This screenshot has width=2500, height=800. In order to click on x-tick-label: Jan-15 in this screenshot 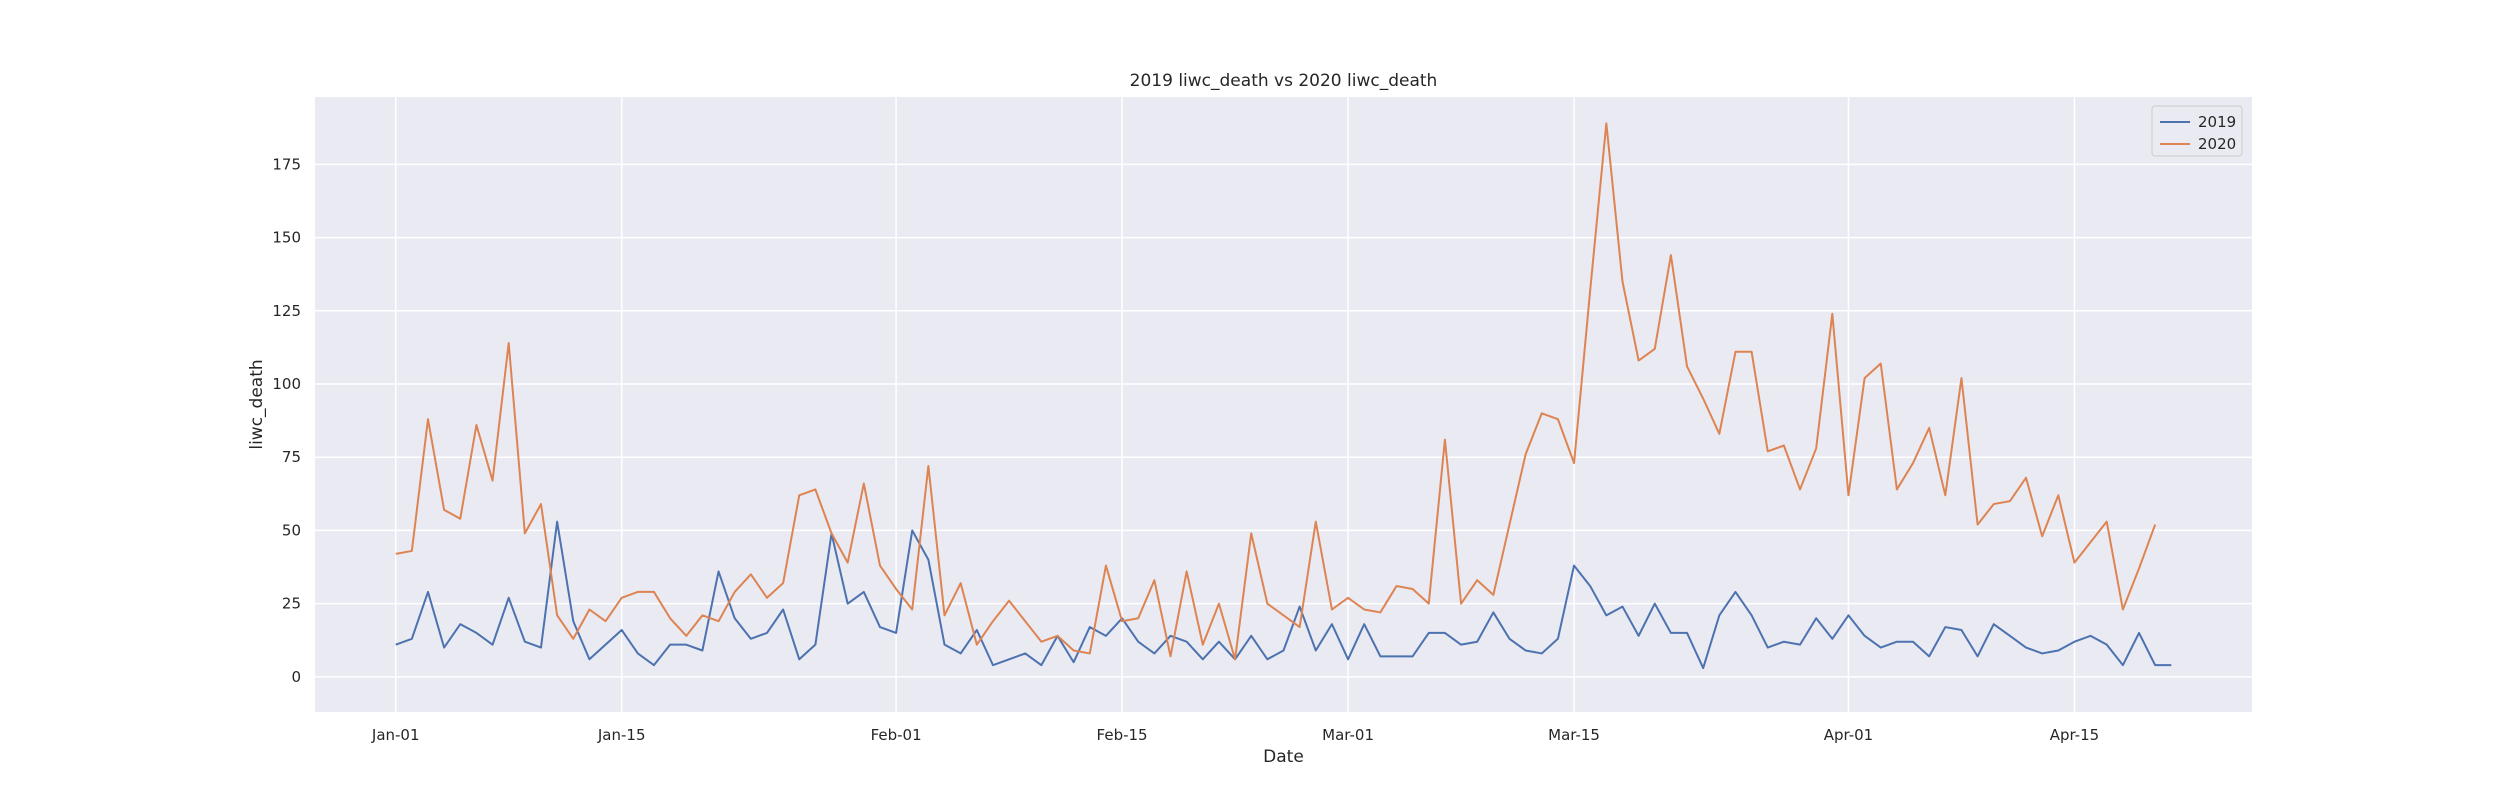, I will do `click(621, 735)`.